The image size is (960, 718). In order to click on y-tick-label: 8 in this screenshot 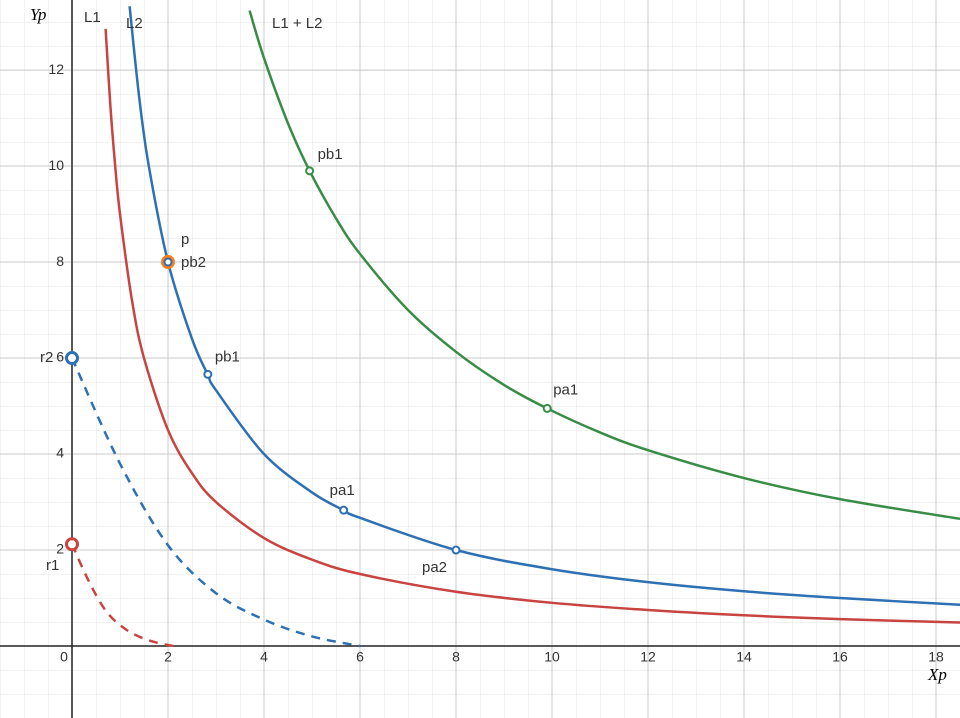, I will do `click(60, 261)`.